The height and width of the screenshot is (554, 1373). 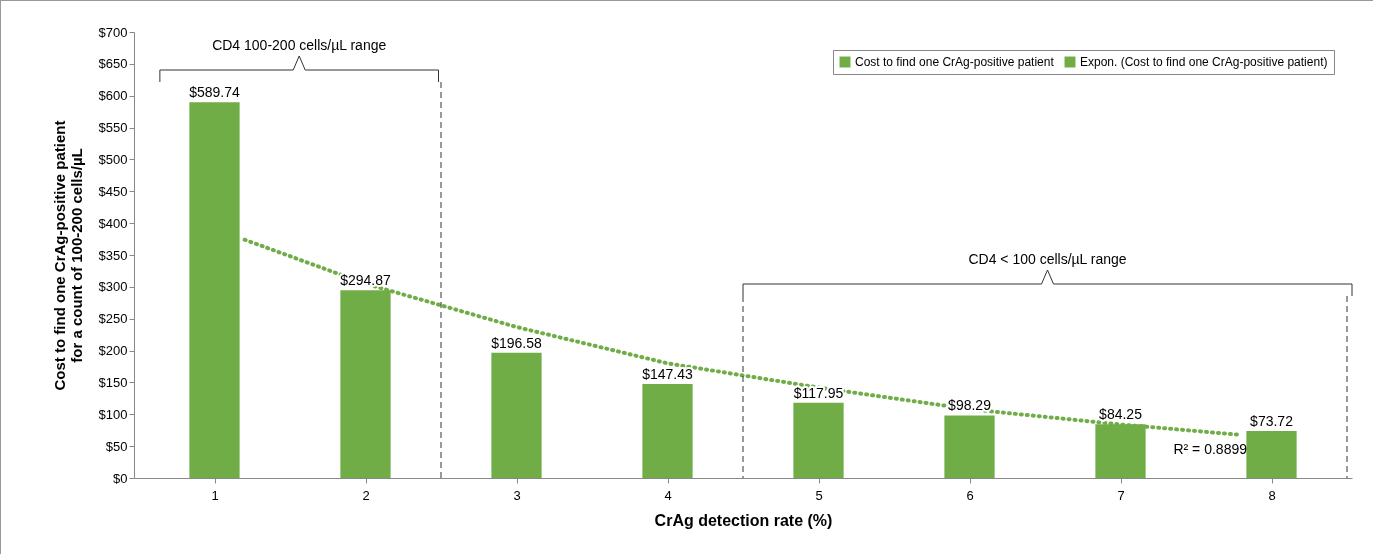 I want to click on legend-label: Expon. (Cost to find one CrAg-positive patient), so click(x=1204, y=62).